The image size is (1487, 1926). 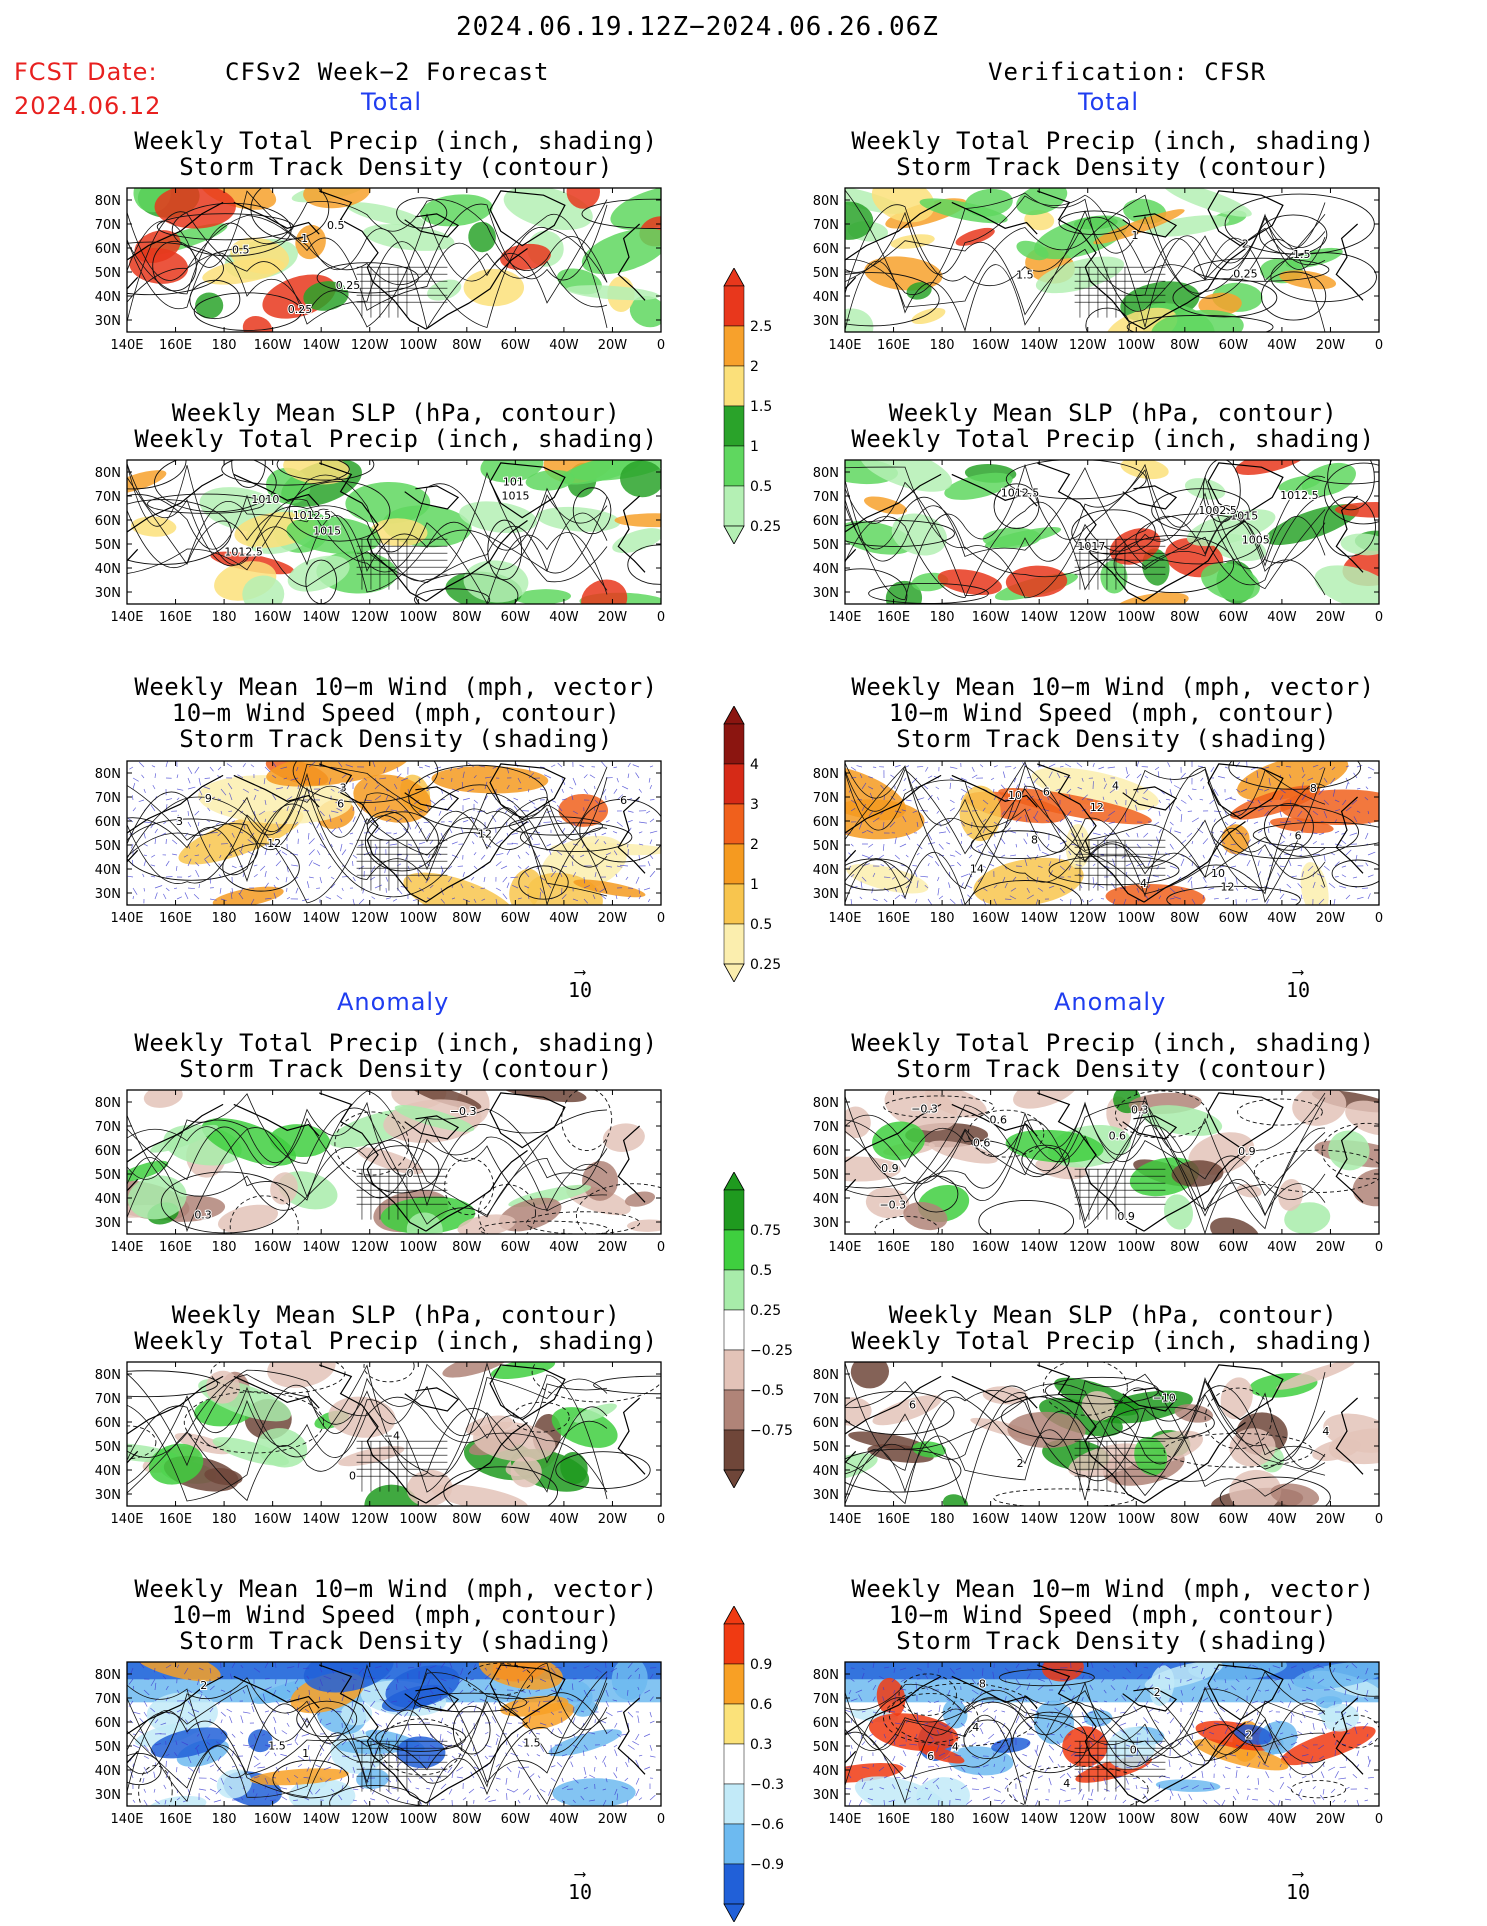 What do you see at coordinates (1157, 1692) in the screenshot?
I see `contour-label: 2` at bounding box center [1157, 1692].